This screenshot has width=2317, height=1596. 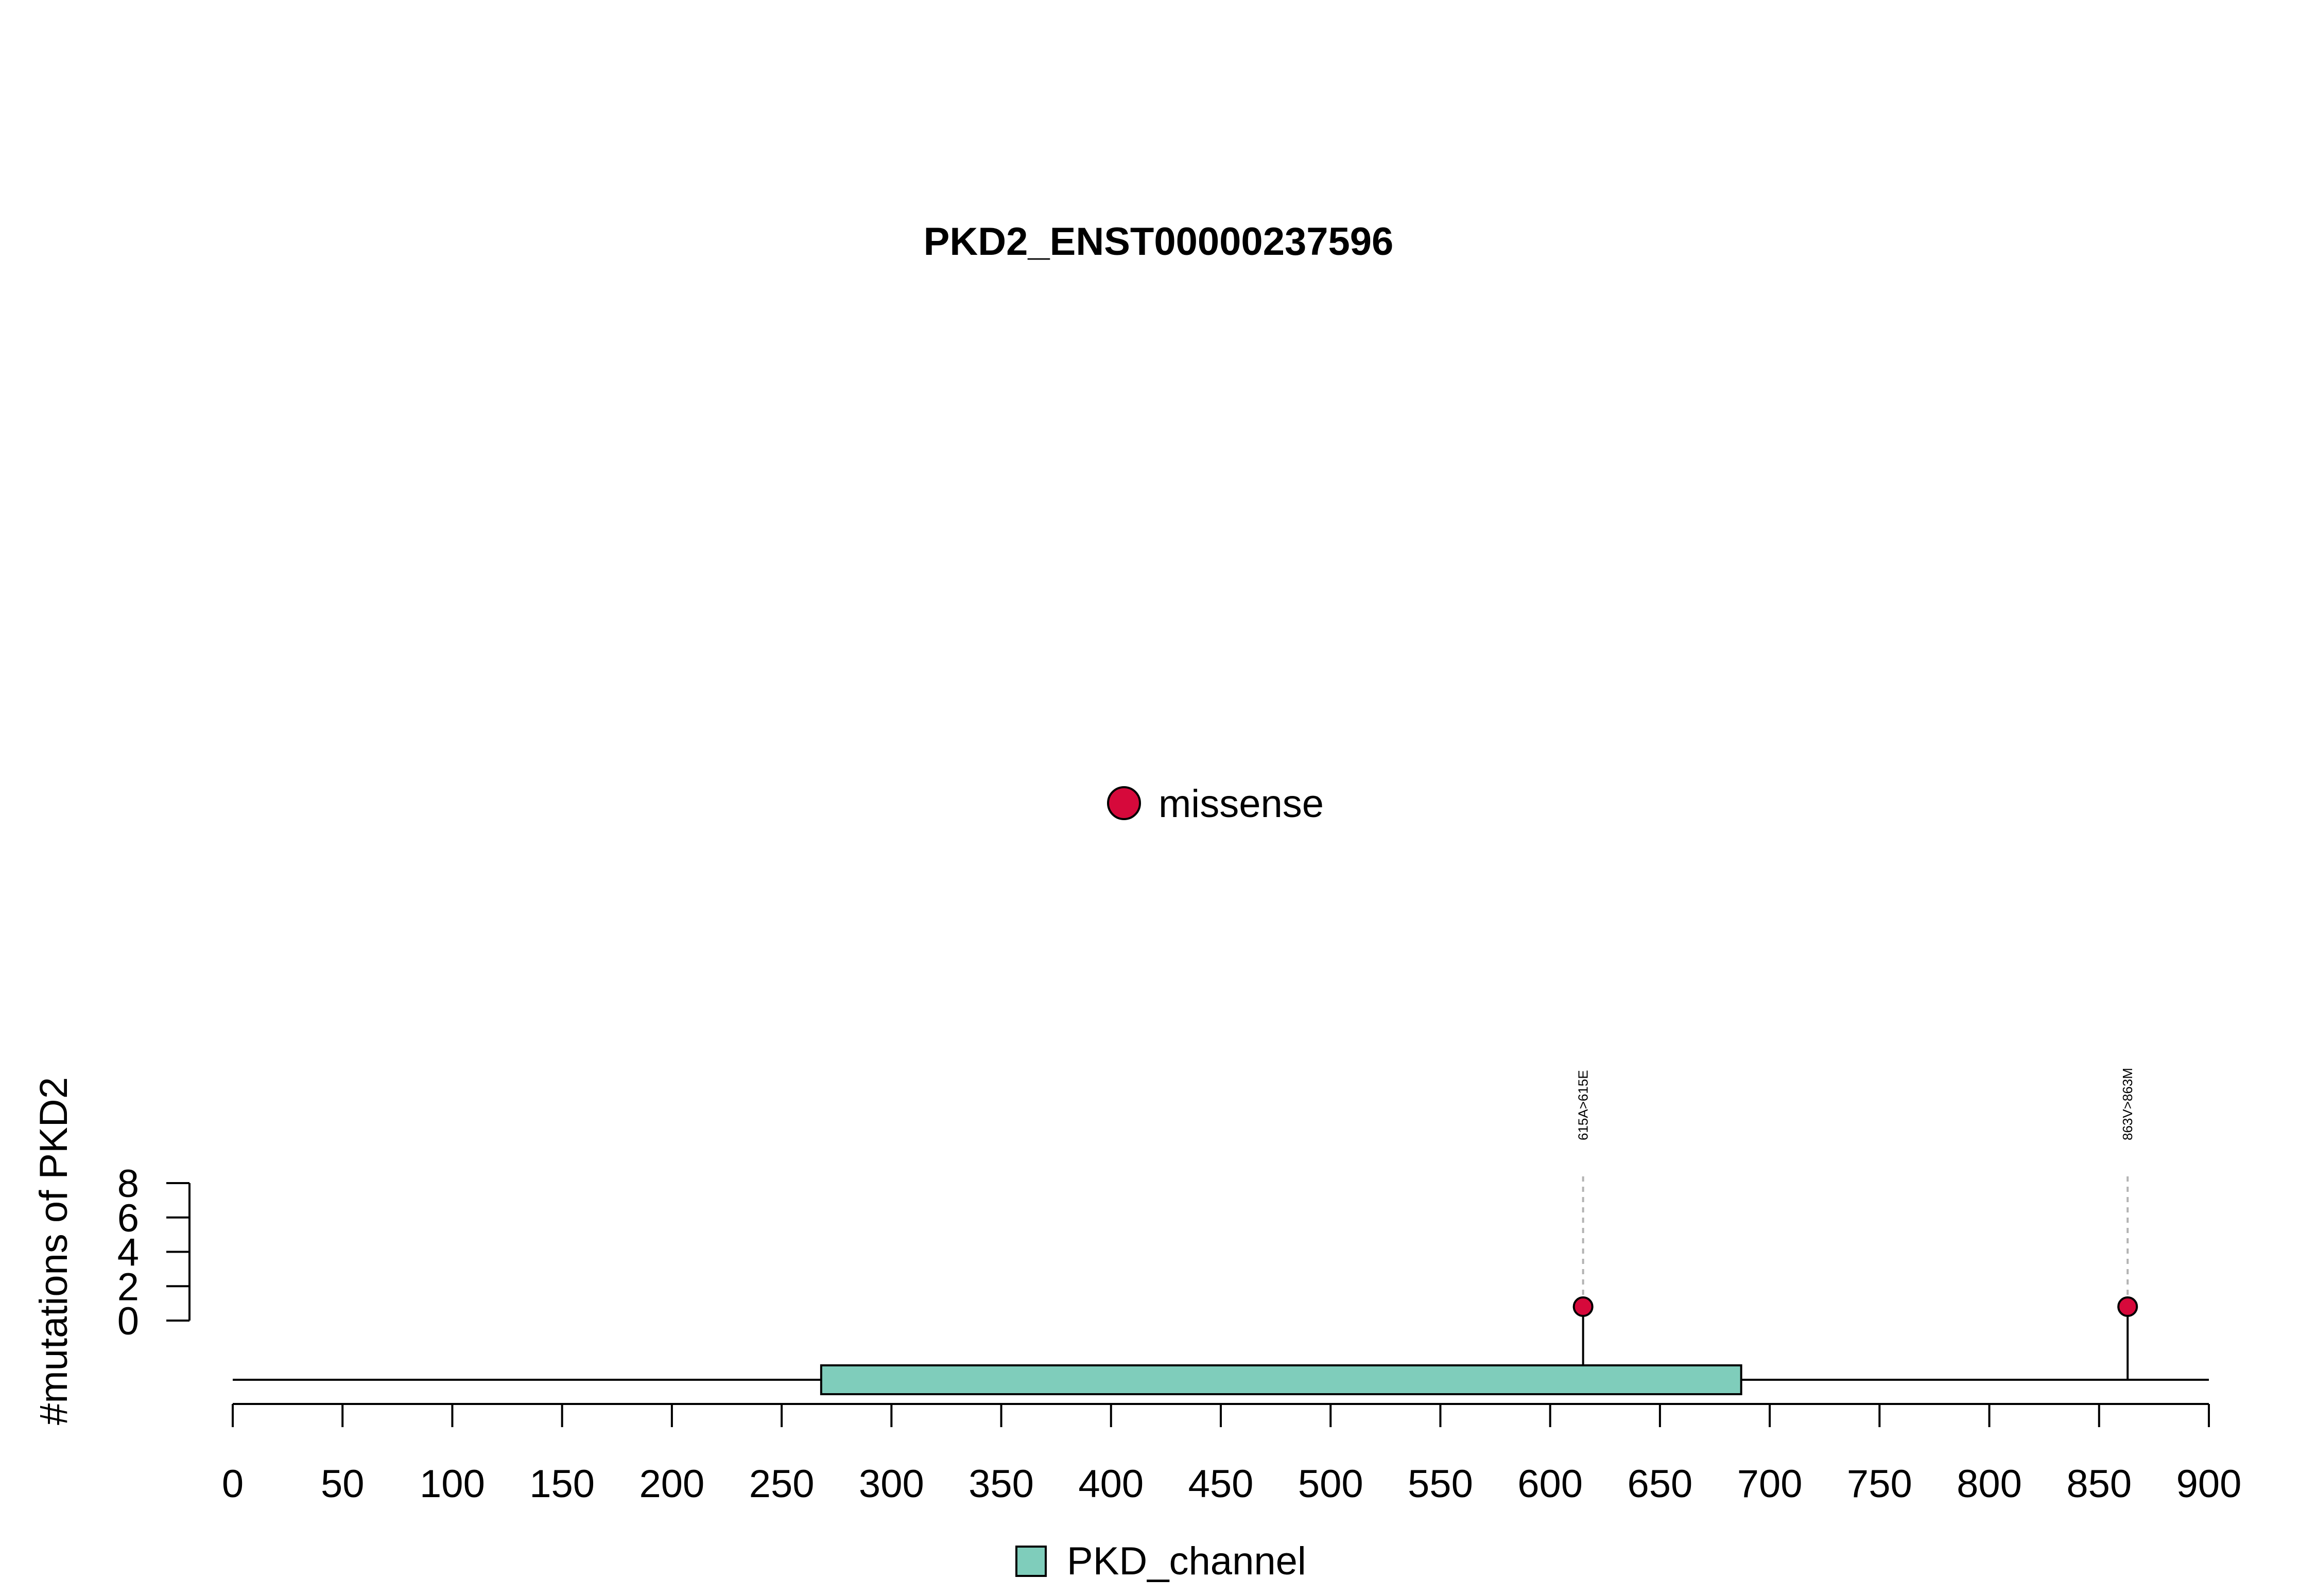 What do you see at coordinates (1330, 1484) in the screenshot?
I see `x-tick-label: 500` at bounding box center [1330, 1484].